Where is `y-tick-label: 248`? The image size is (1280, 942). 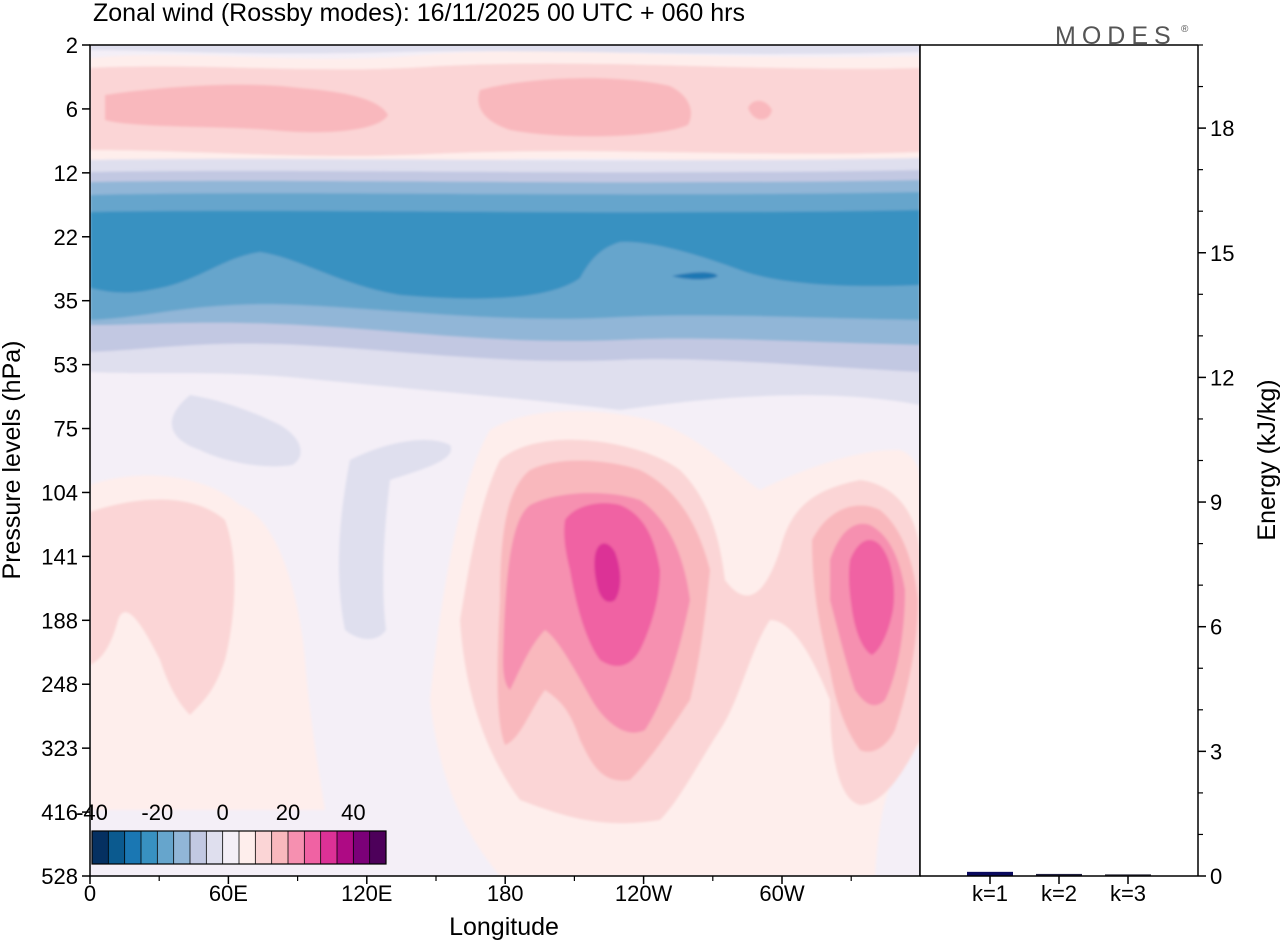
y-tick-label: 248 is located at coordinates (59, 684).